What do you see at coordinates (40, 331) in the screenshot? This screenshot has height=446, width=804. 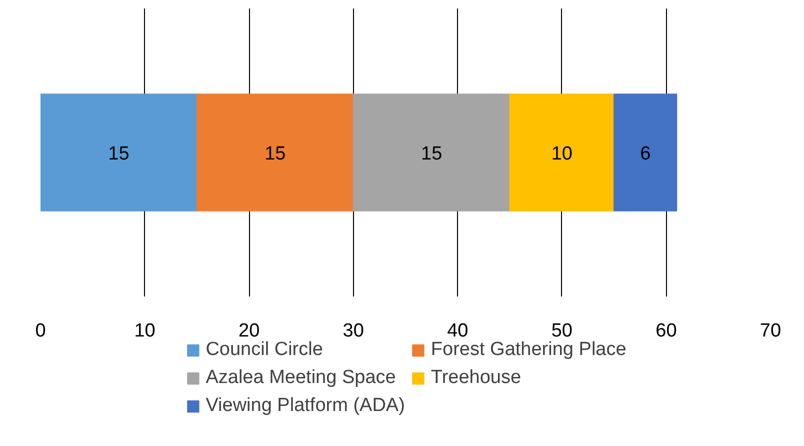 I see `x-tick-label: 0` at bounding box center [40, 331].